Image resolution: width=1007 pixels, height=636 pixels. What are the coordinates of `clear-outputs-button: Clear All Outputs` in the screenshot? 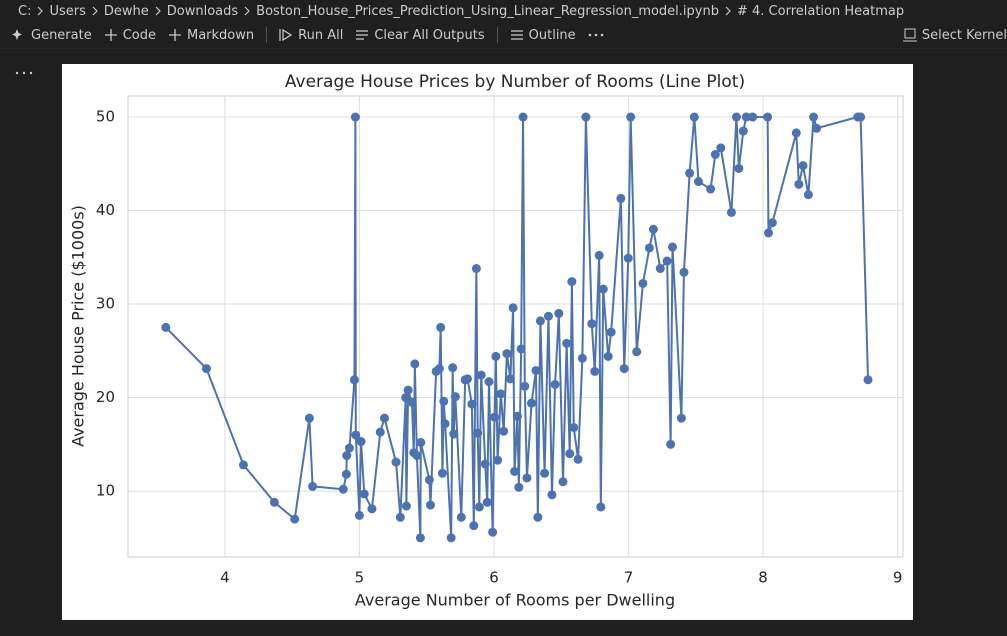 It's located at (420, 35).